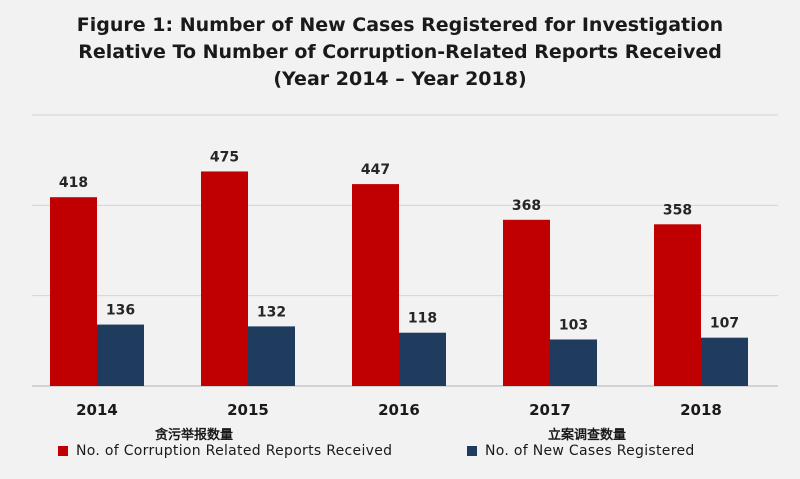 This screenshot has width=800, height=479. I want to click on bar-reports-2015, so click(224, 278).